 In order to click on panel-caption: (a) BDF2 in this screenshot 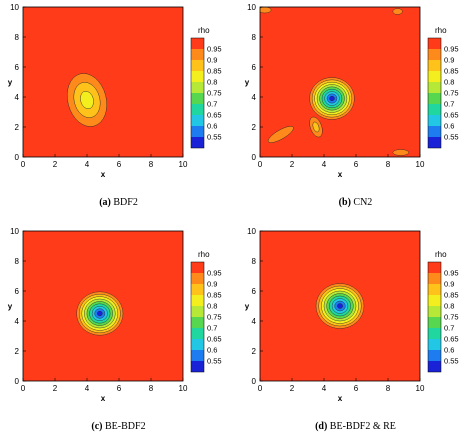, I will do `click(118, 202)`.